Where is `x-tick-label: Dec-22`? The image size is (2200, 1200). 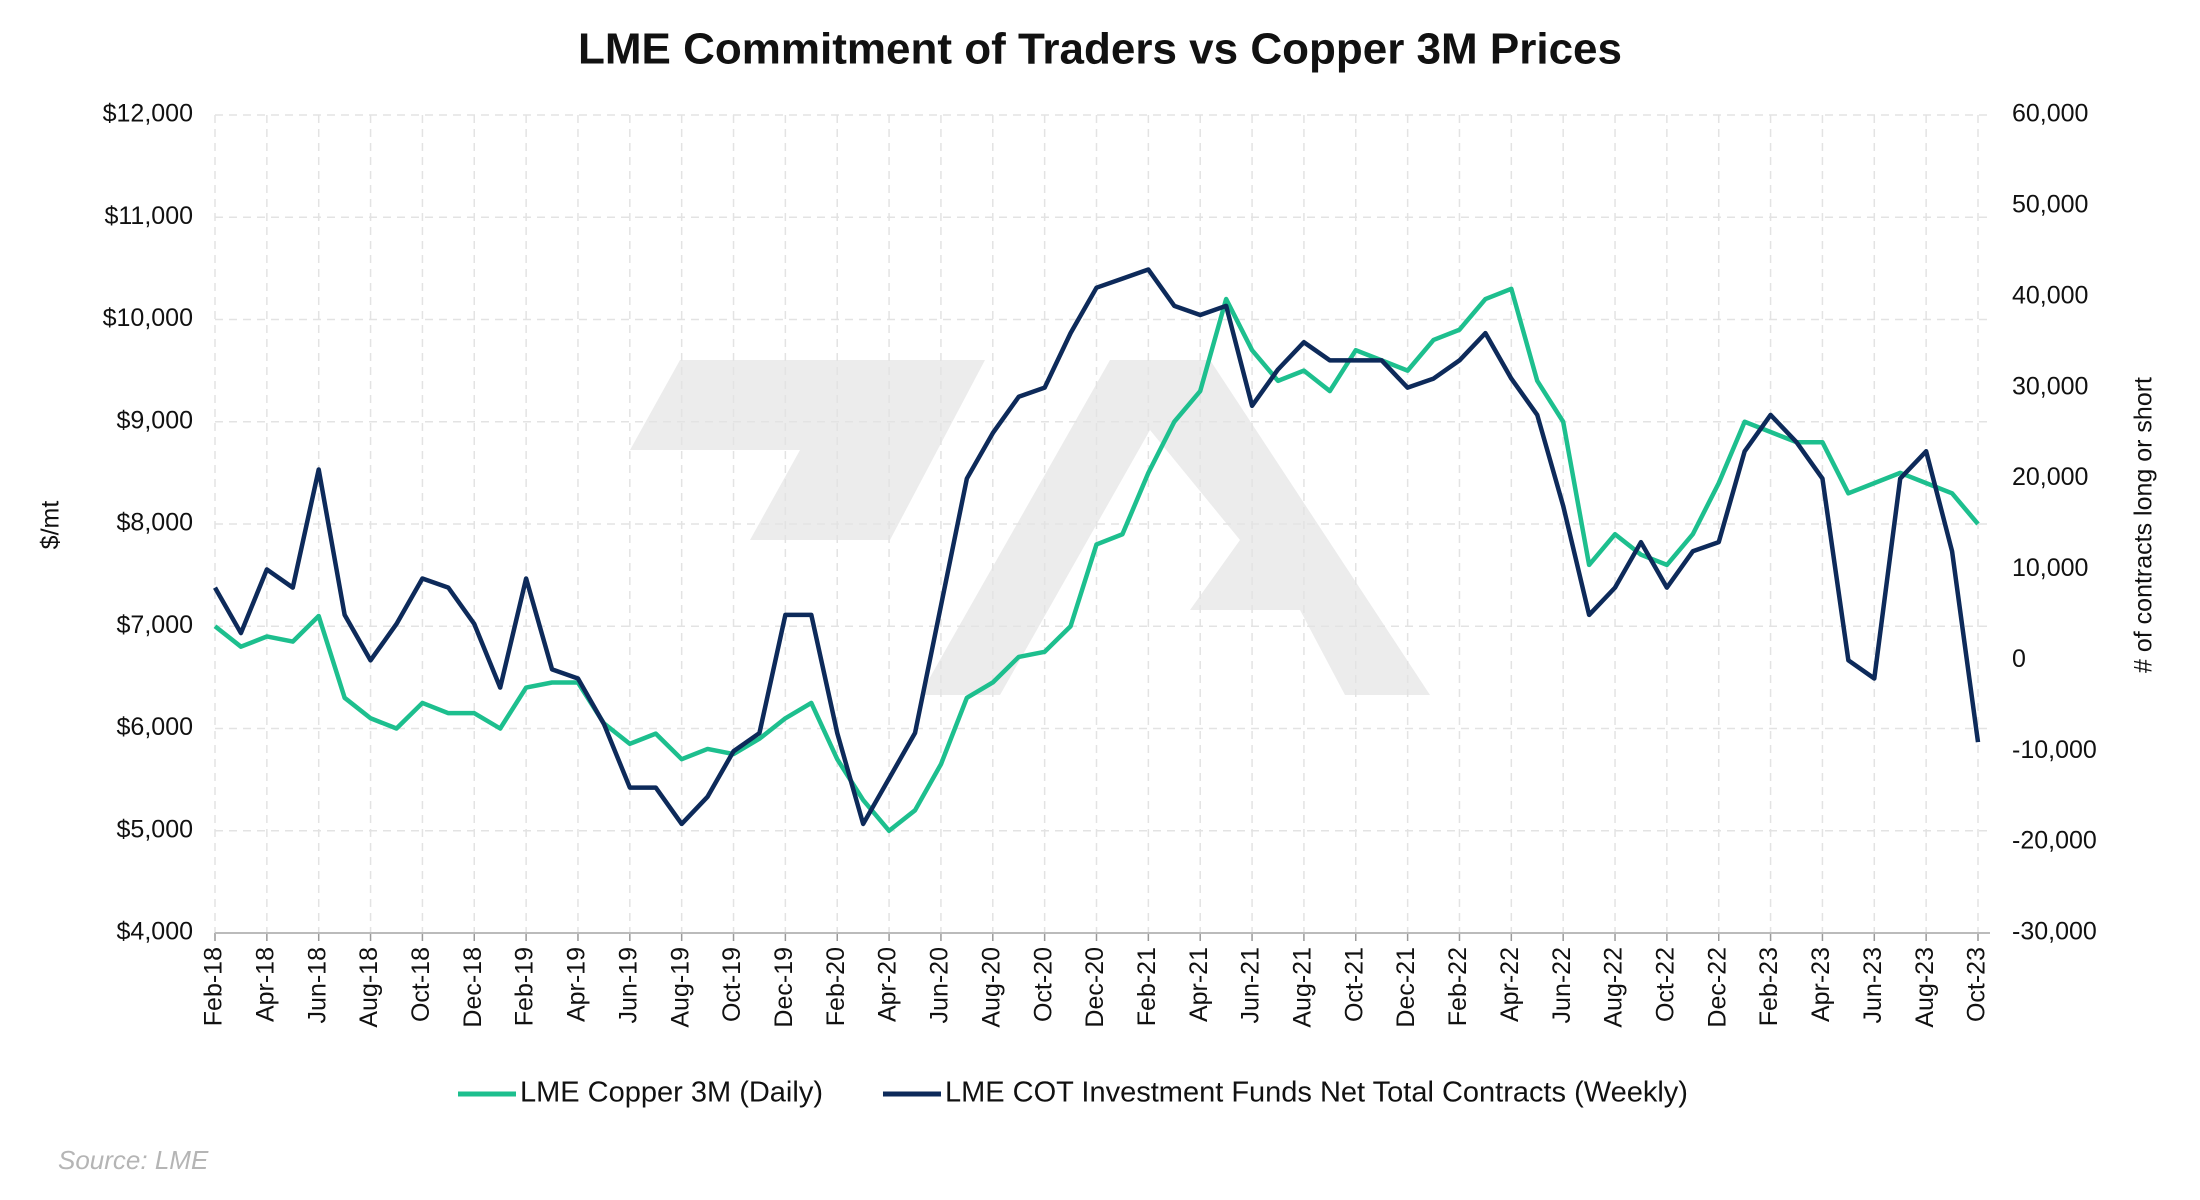 x-tick-label: Dec-22 is located at coordinates (1717, 987).